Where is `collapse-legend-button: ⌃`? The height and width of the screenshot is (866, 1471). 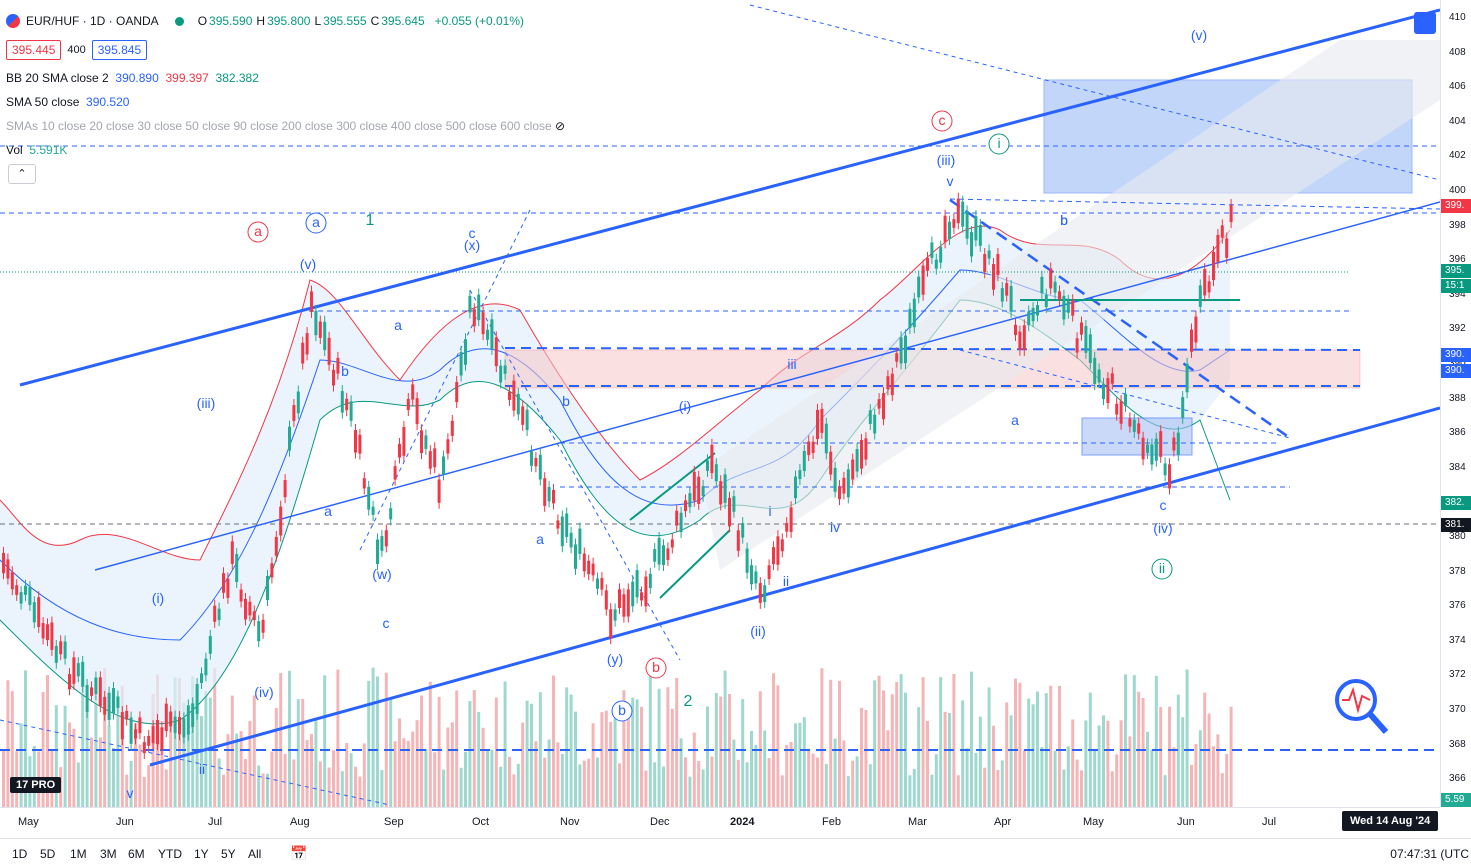
collapse-legend-button: ⌃ is located at coordinates (22, 174).